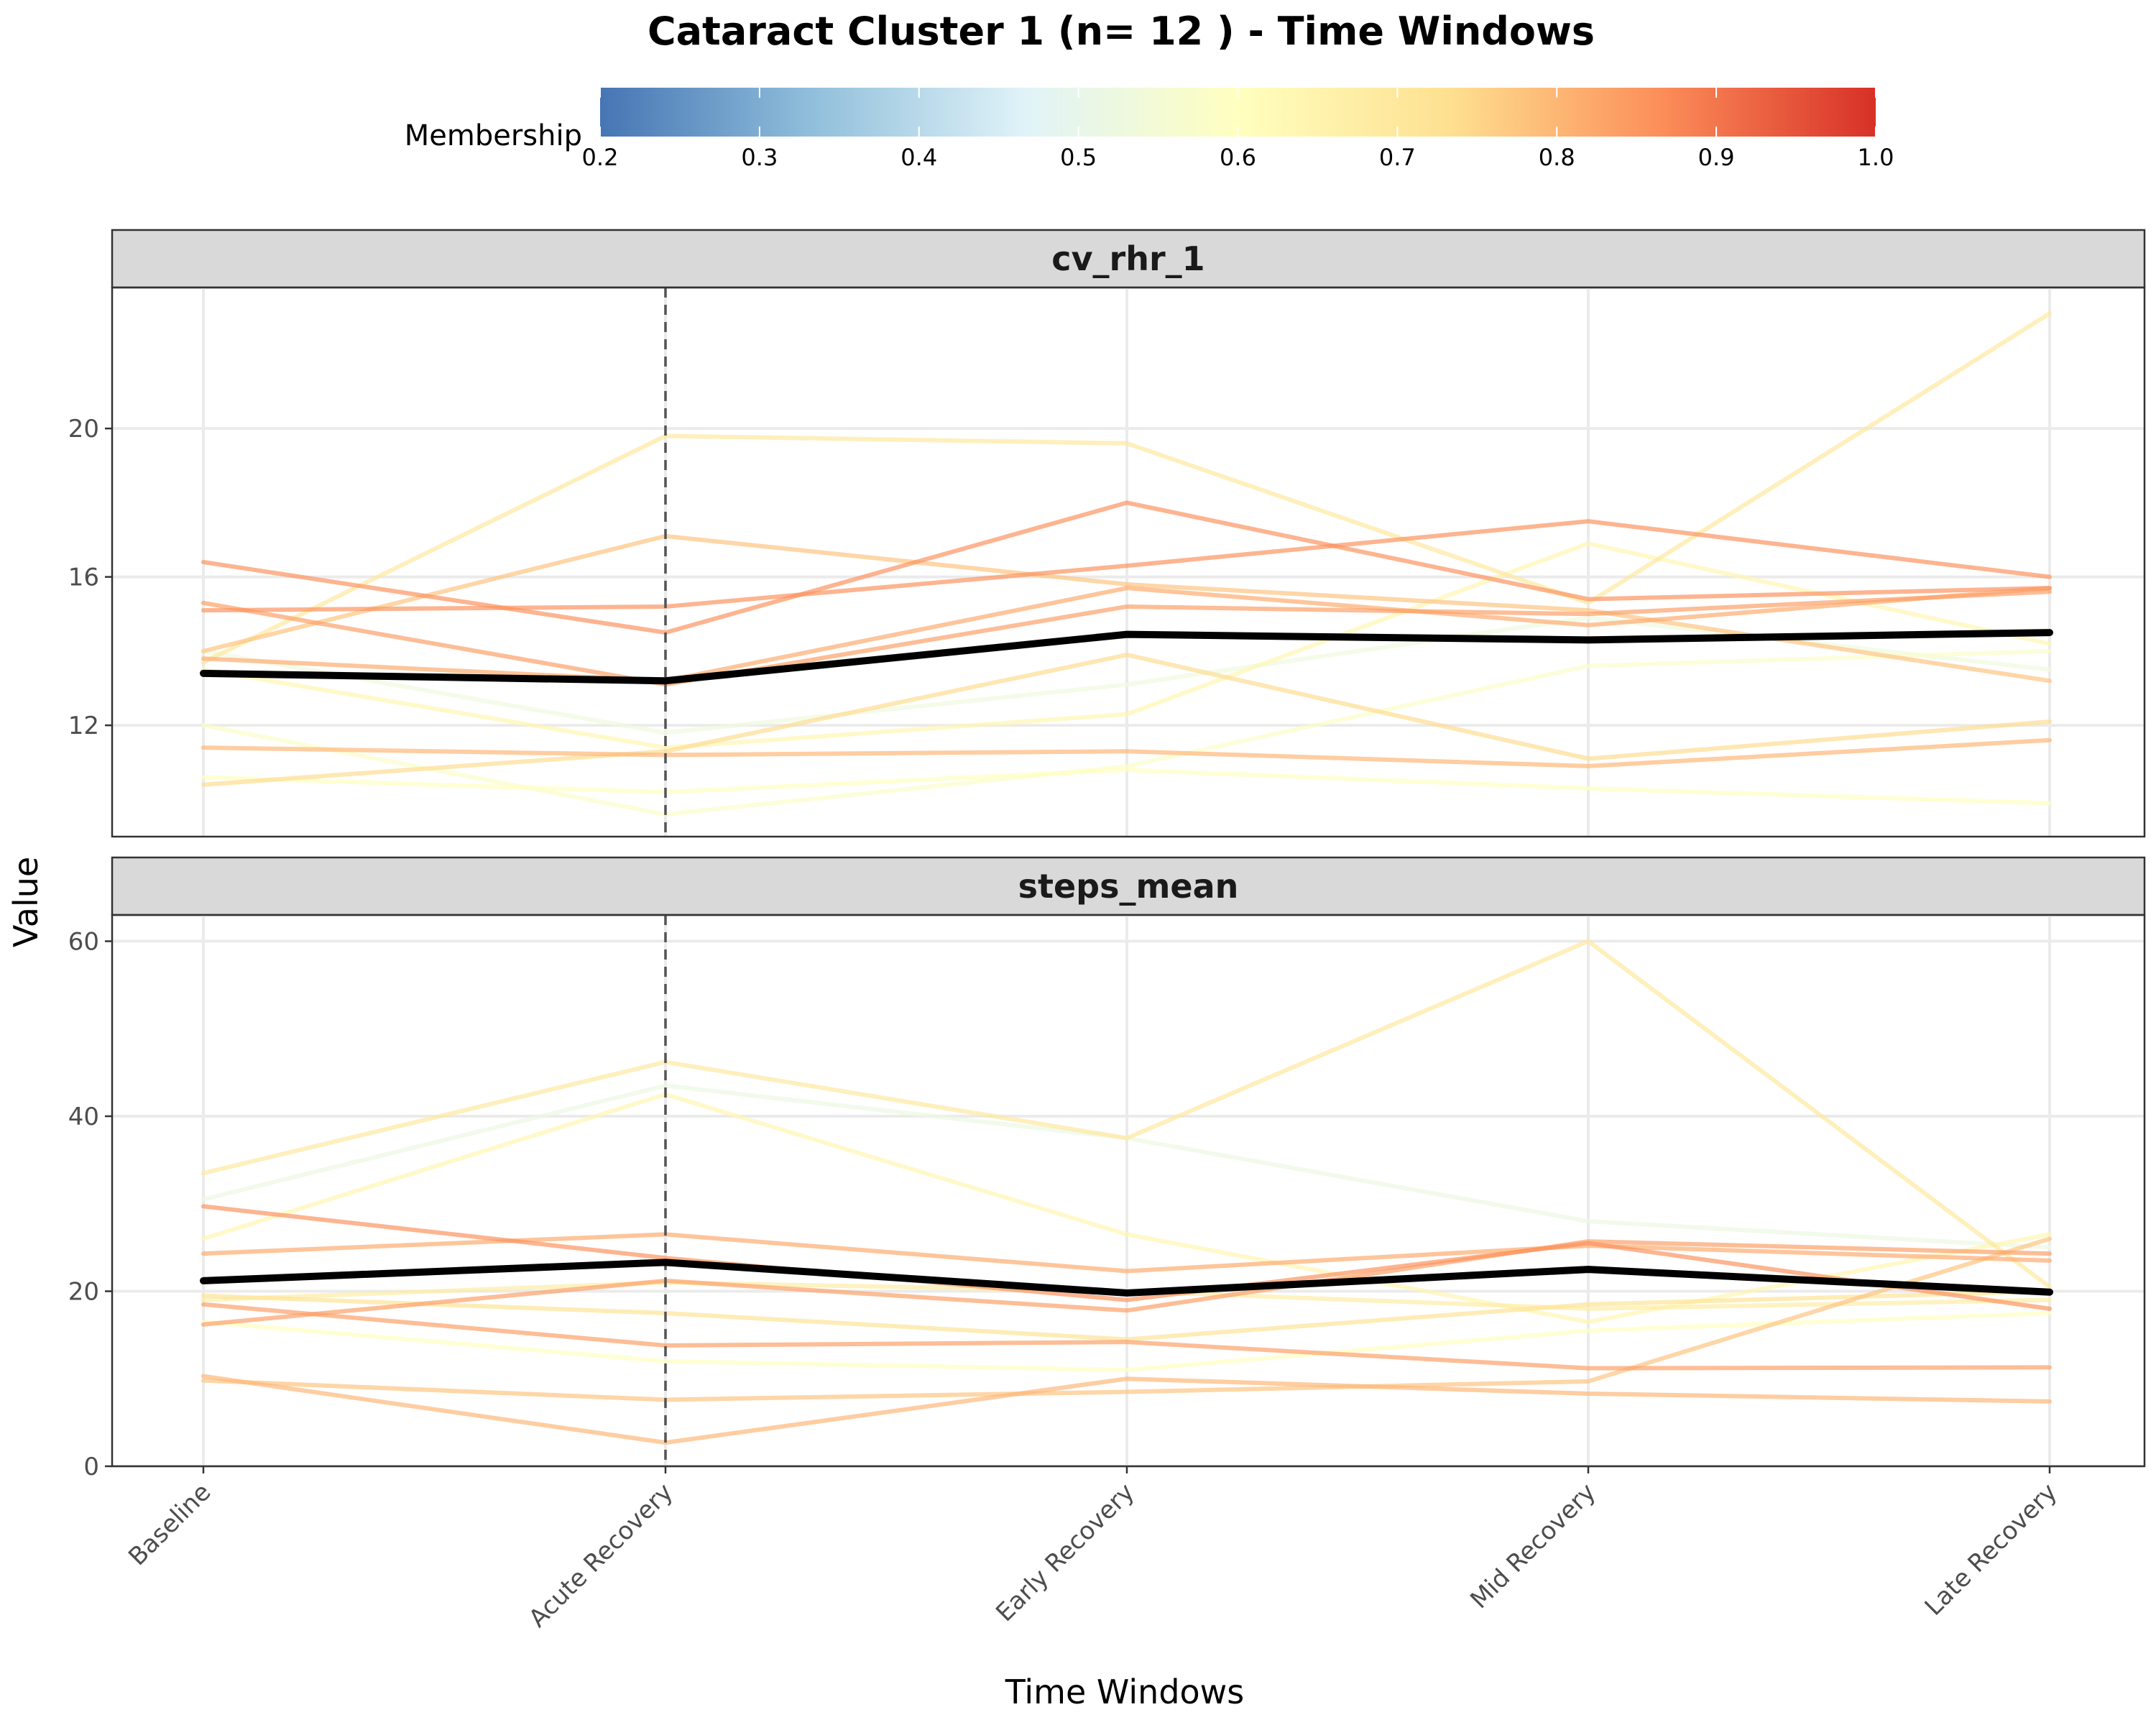 This screenshot has width=2156, height=1725. Describe the element at coordinates (1557, 157) in the screenshot. I see `colorbar-tick-label: 0.8` at that location.